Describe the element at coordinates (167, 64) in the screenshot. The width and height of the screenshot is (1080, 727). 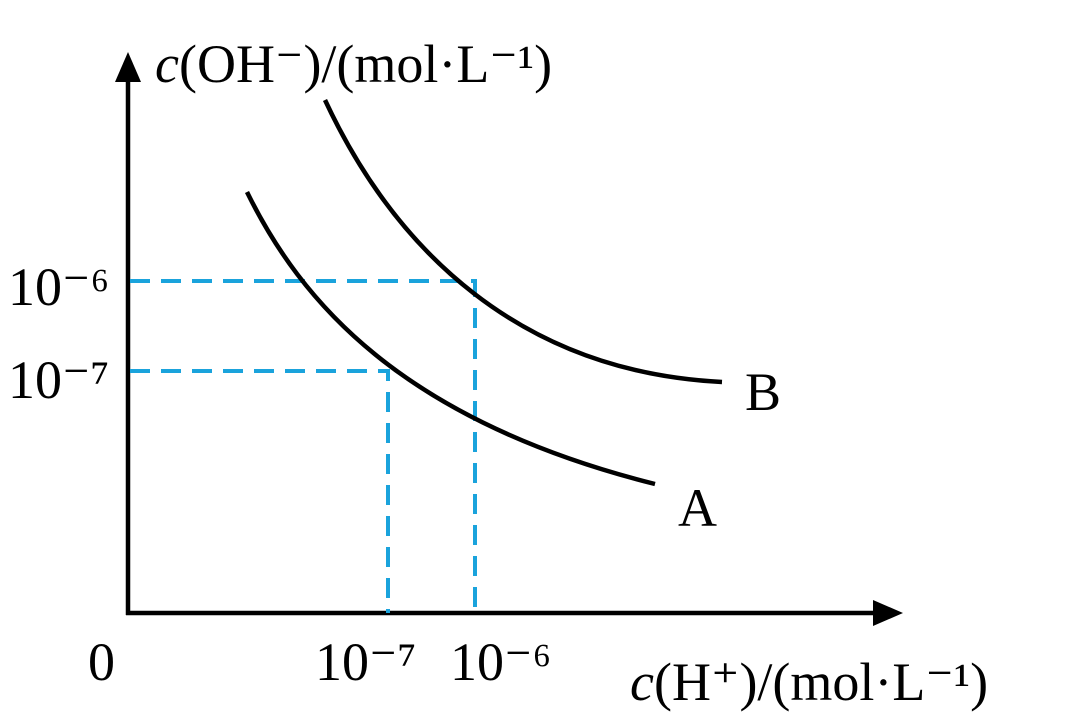
I see `y-variable: c` at that location.